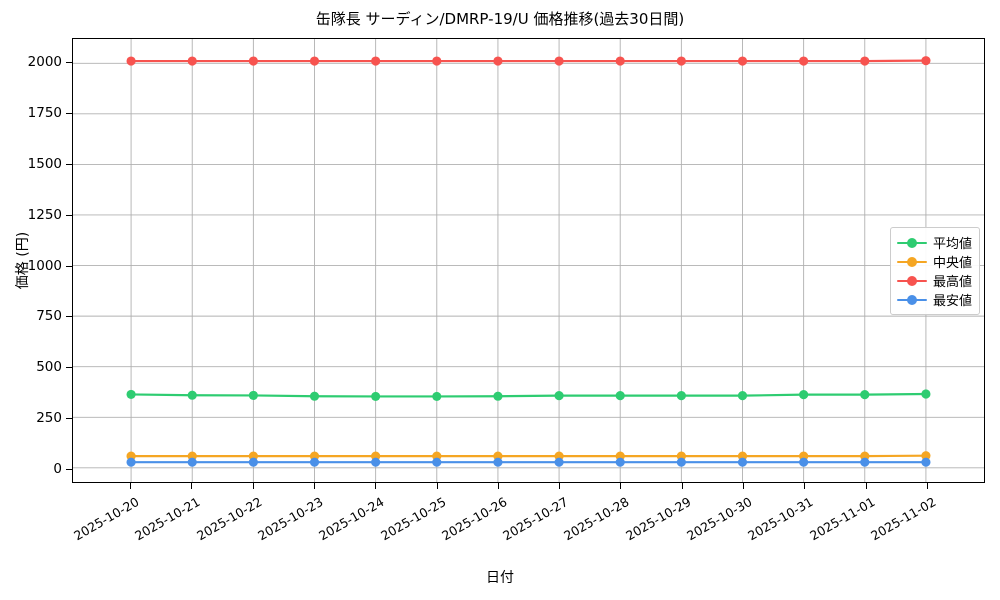  I want to click on legend-item: 中央値, so click(934, 261).